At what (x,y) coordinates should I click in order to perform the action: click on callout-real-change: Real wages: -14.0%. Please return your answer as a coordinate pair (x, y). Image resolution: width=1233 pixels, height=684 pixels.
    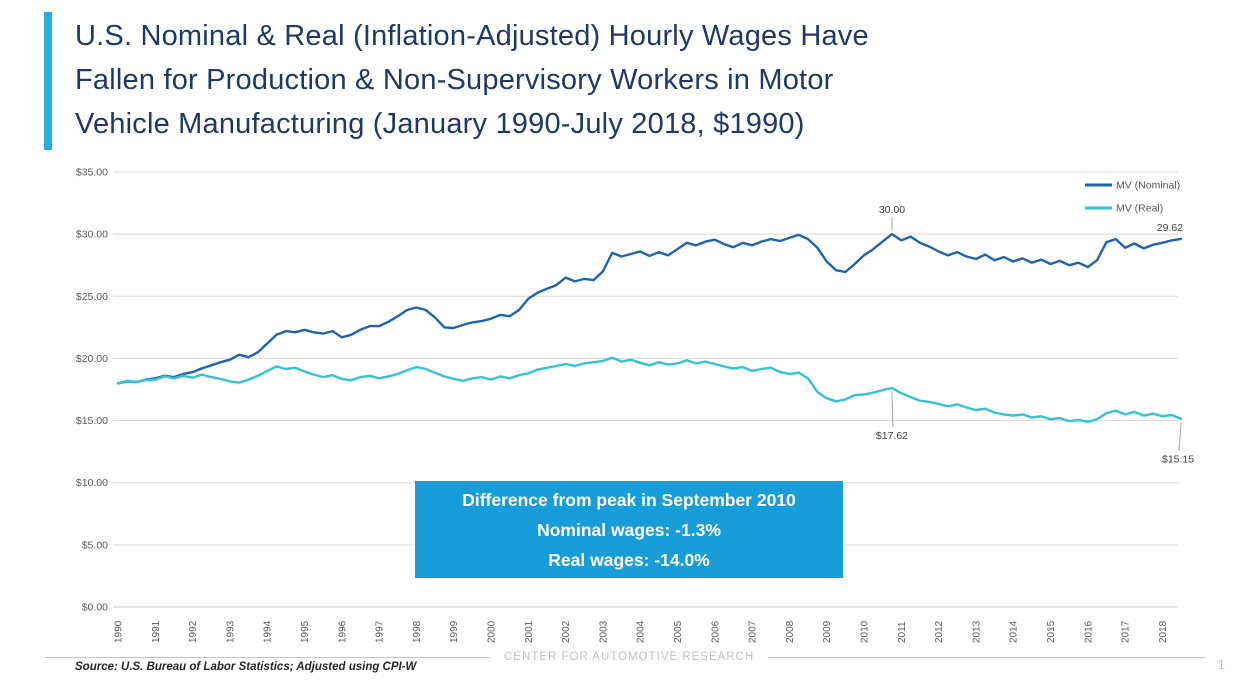
    Looking at the image, I should click on (629, 559).